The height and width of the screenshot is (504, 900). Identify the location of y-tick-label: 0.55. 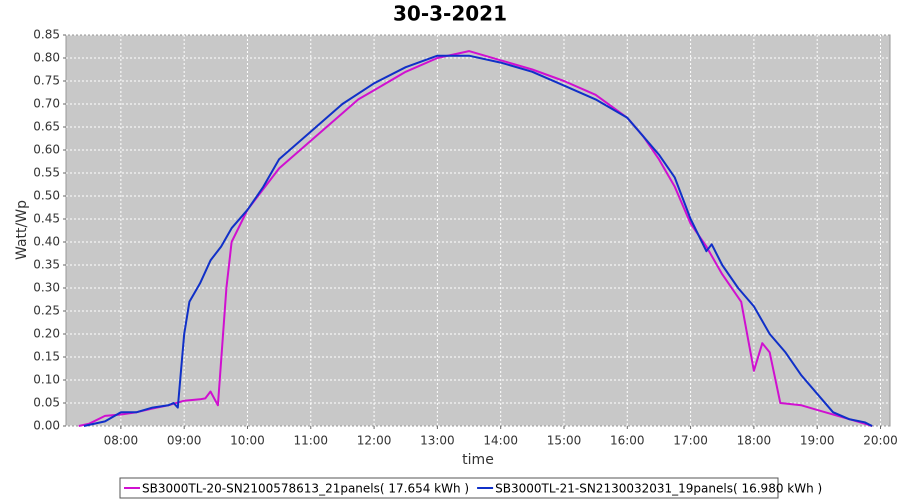
(46, 173).